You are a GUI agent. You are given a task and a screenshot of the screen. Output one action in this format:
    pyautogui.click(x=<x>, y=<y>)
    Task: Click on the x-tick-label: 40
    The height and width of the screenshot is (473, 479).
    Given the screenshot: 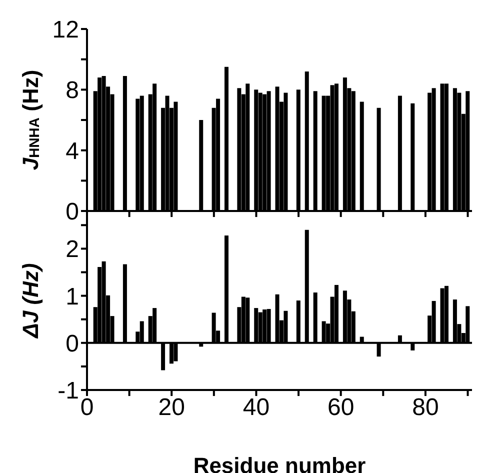 What is the action you would take?
    pyautogui.click(x=256, y=408)
    